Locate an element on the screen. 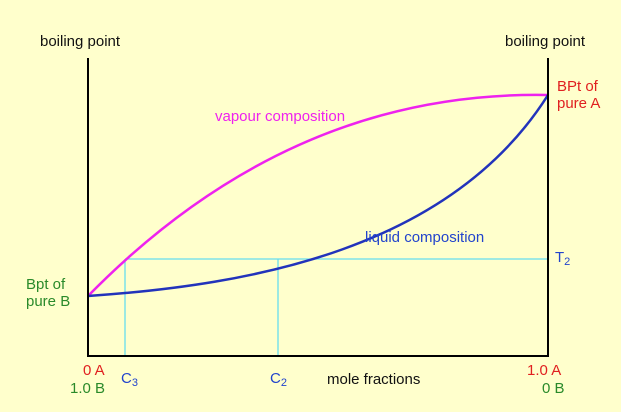  t2-letter: T is located at coordinates (560, 257).